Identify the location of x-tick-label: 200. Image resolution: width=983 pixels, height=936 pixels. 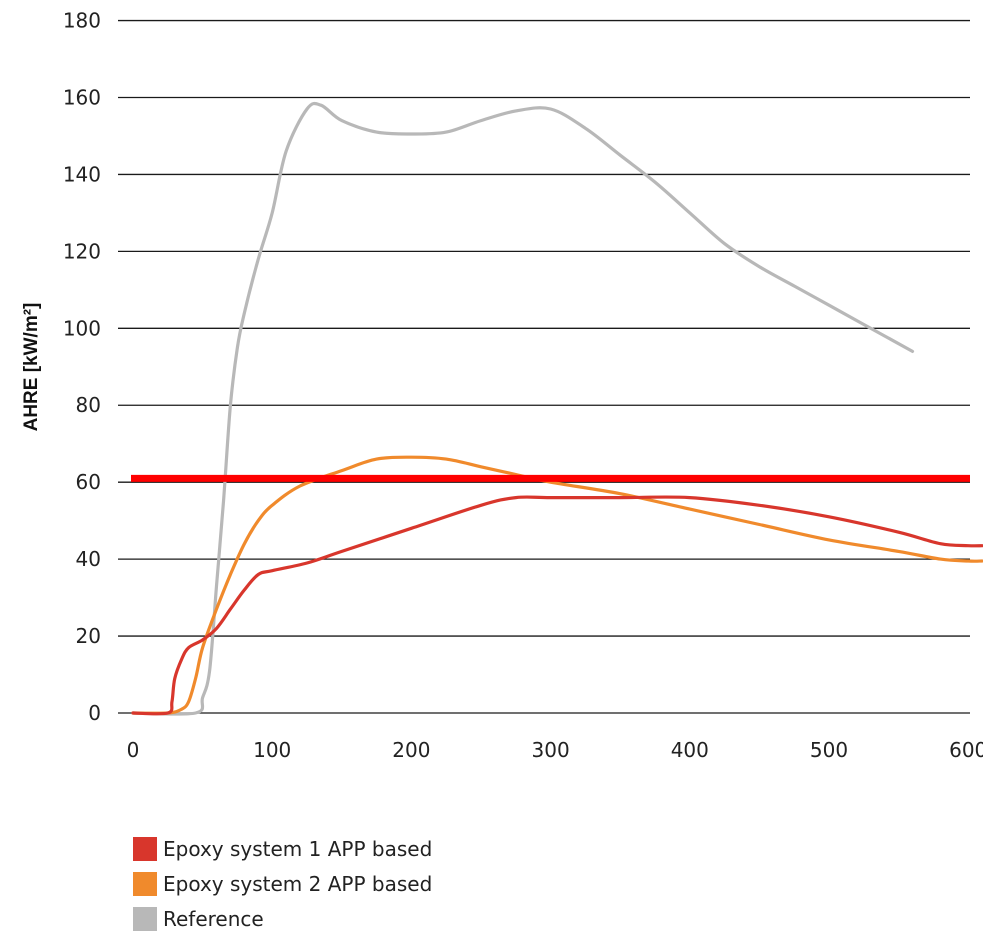
(411, 750).